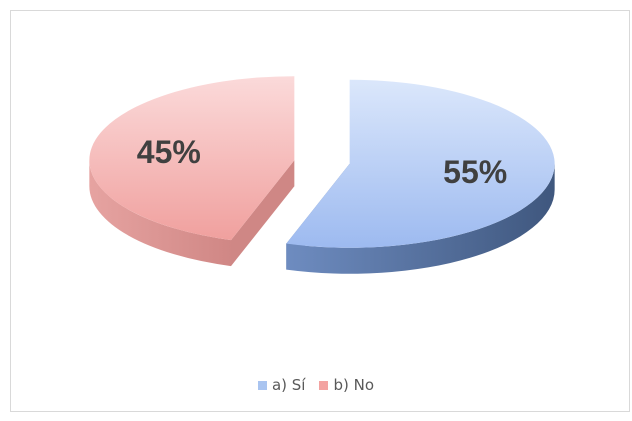 The image size is (632, 421). What do you see at coordinates (160, 213) in the screenshot?
I see `slice-side-no` at bounding box center [160, 213].